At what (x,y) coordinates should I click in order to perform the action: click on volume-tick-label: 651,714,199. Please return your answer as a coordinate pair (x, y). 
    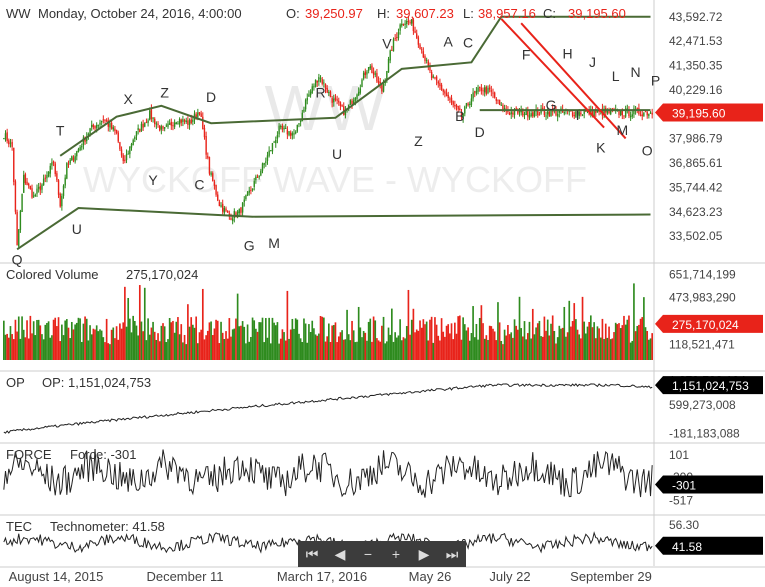
    Looking at the image, I should click on (702, 274).